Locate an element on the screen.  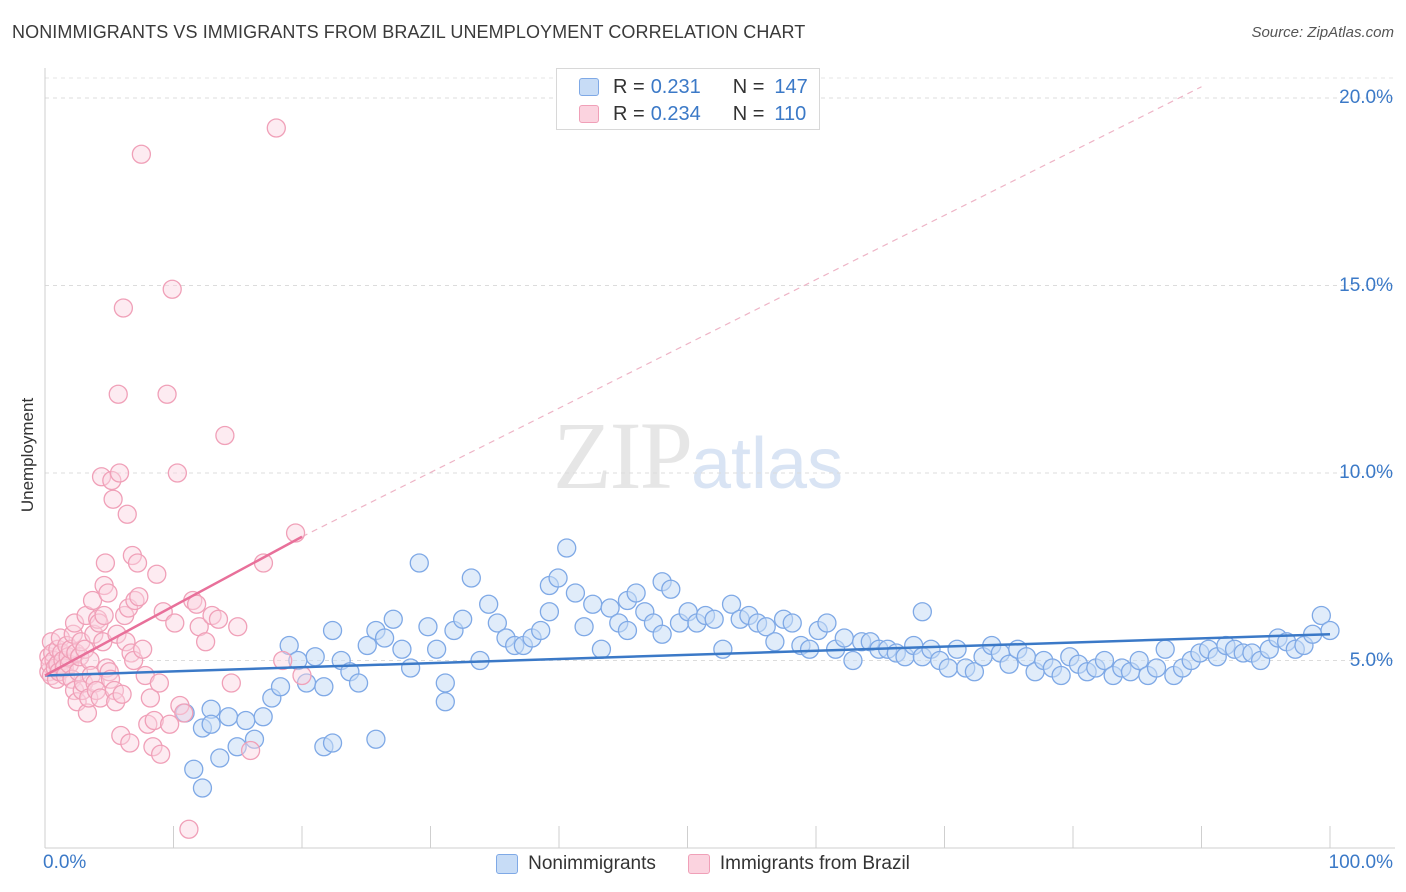
legend-stats: R = 0.231 N = 147 R = 0.234 N = 110 is located at coordinates (688, 99).